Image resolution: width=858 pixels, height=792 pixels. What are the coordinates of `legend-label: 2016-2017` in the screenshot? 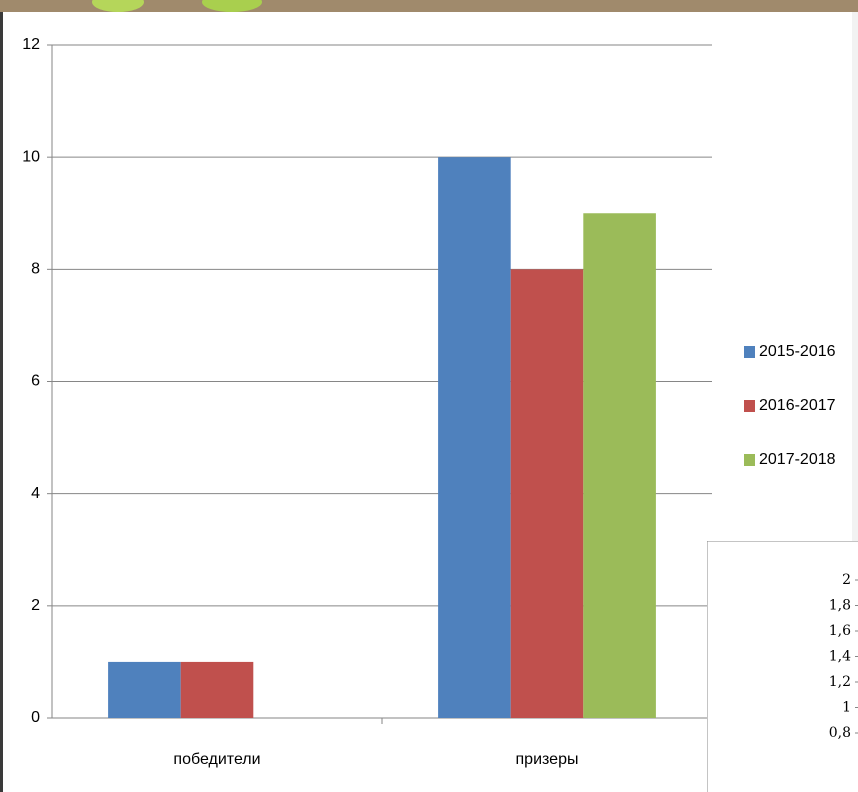 It's located at (797, 405).